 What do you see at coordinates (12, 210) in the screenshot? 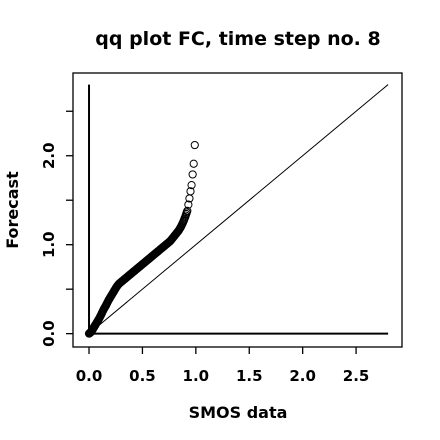
I see `y-axis-label: Forecast` at bounding box center [12, 210].